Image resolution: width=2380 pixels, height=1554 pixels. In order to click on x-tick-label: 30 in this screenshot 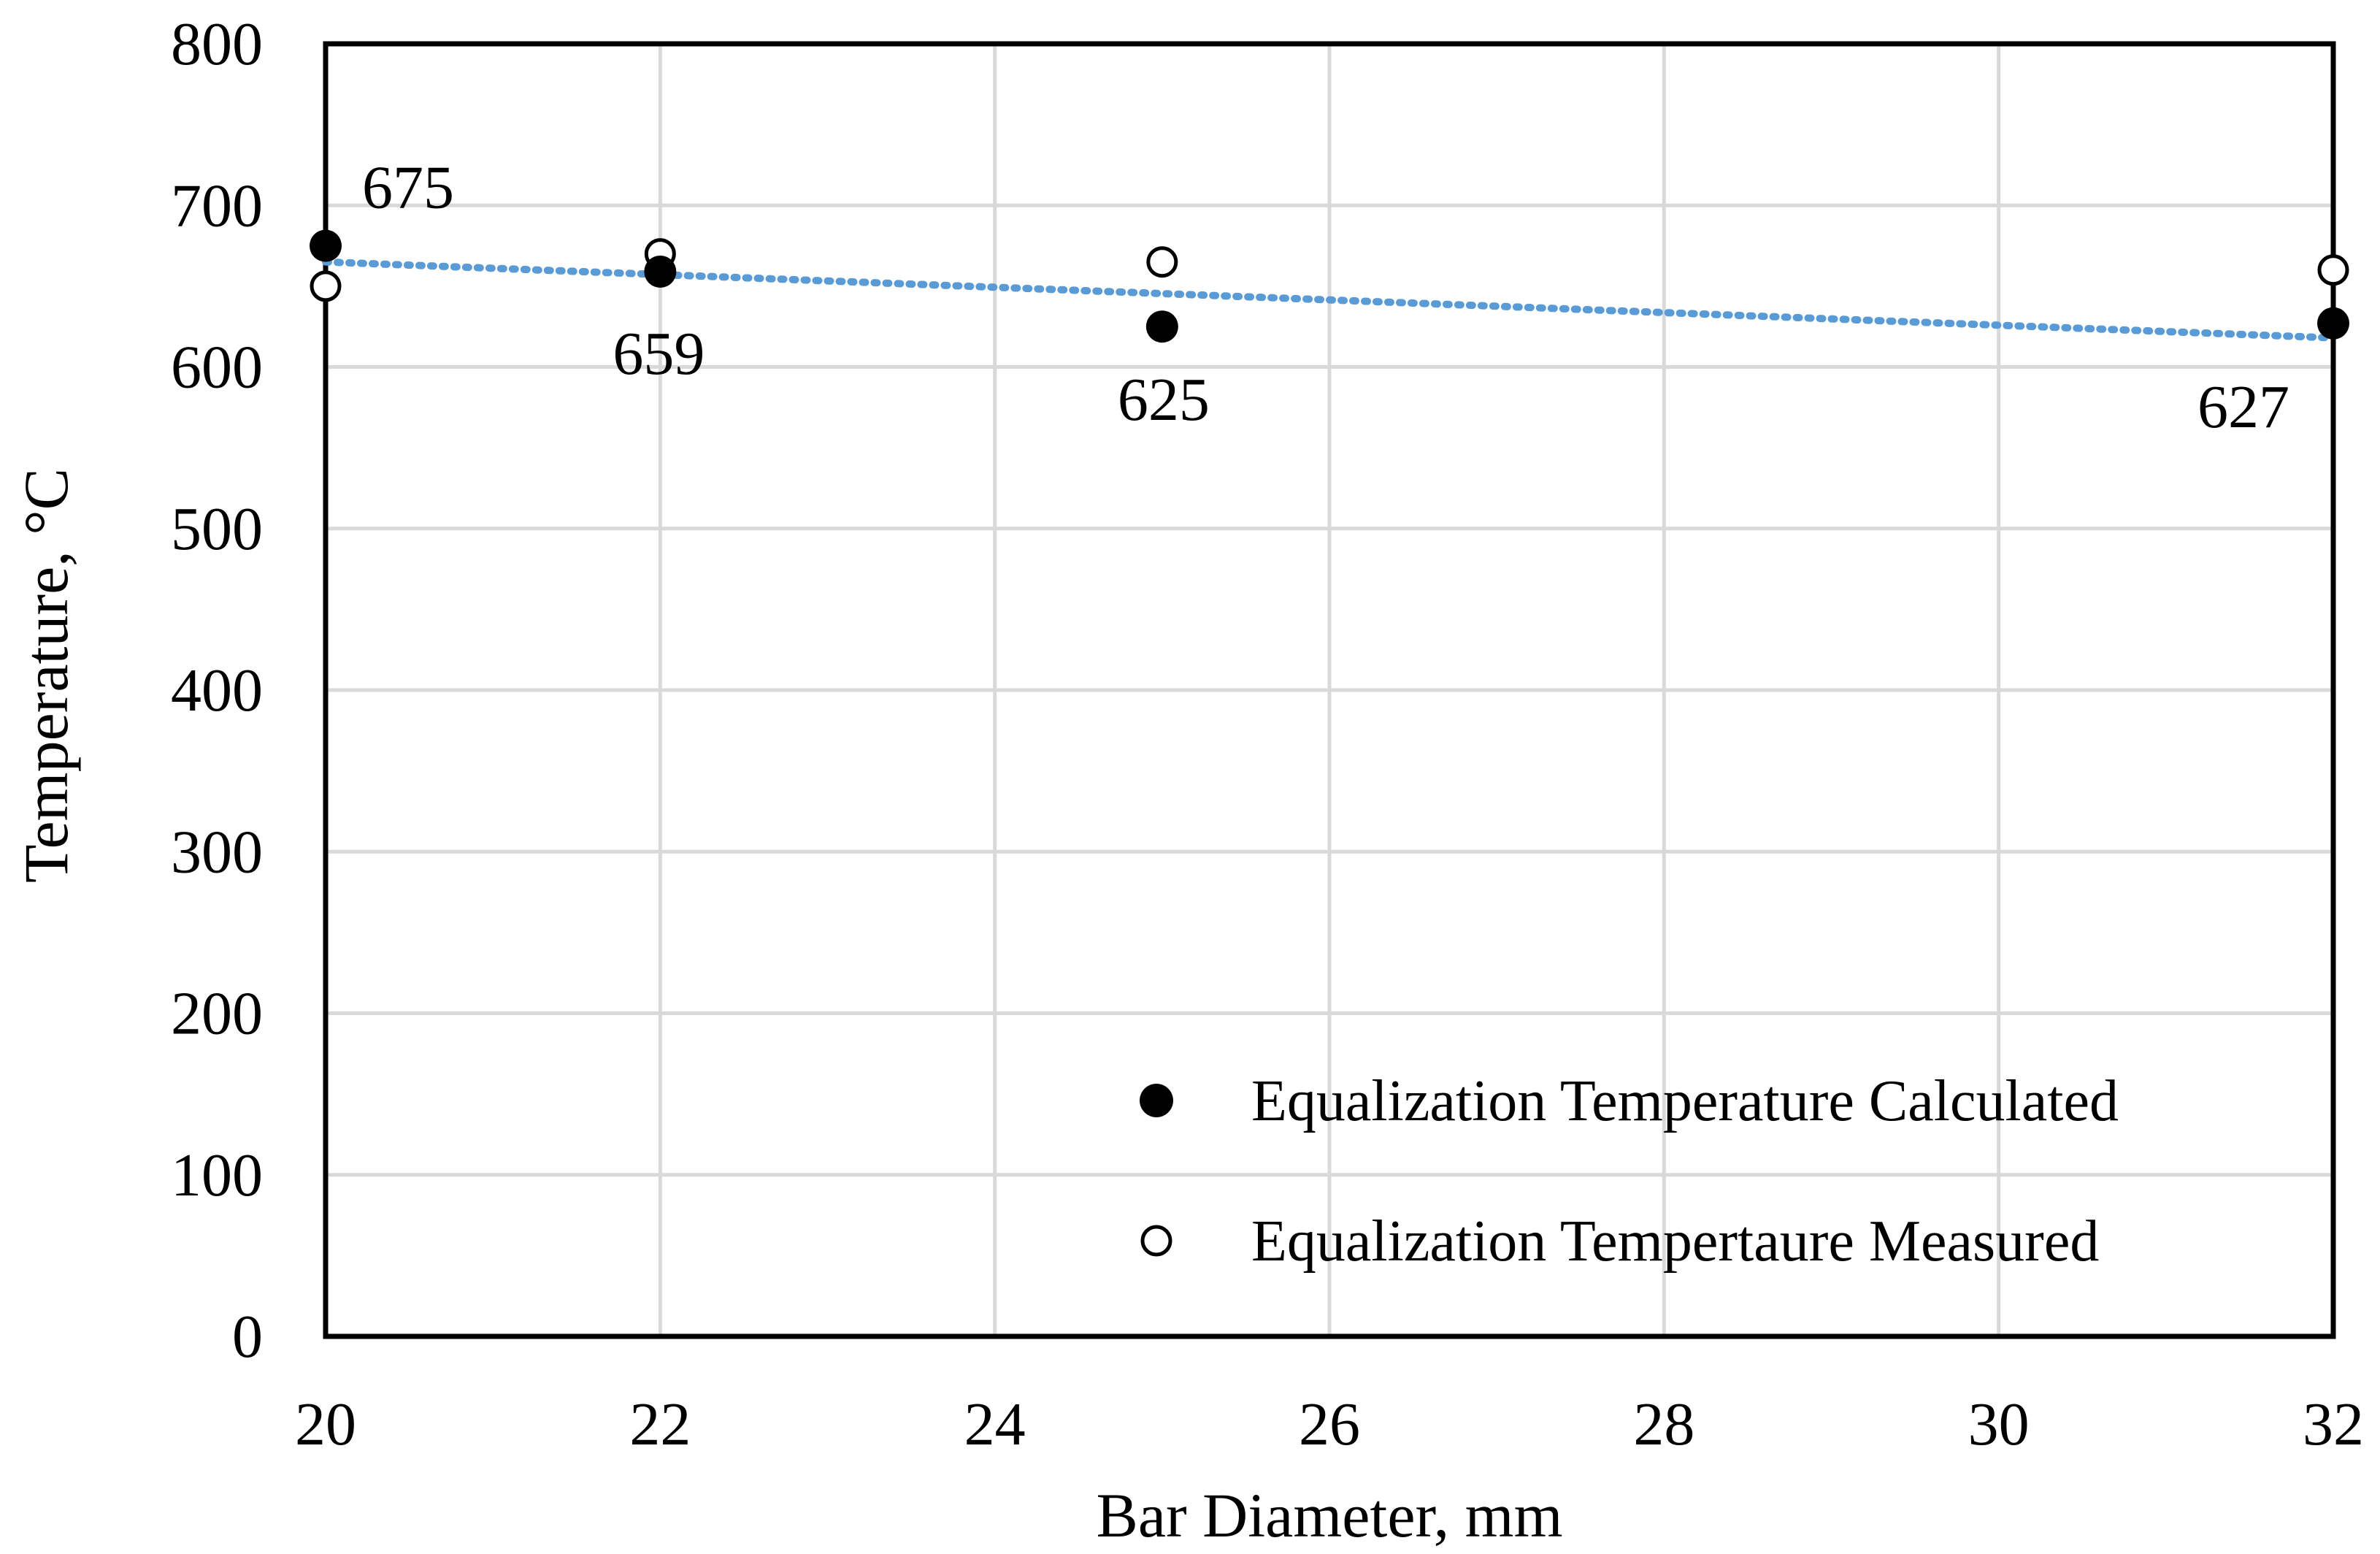, I will do `click(1999, 1424)`.